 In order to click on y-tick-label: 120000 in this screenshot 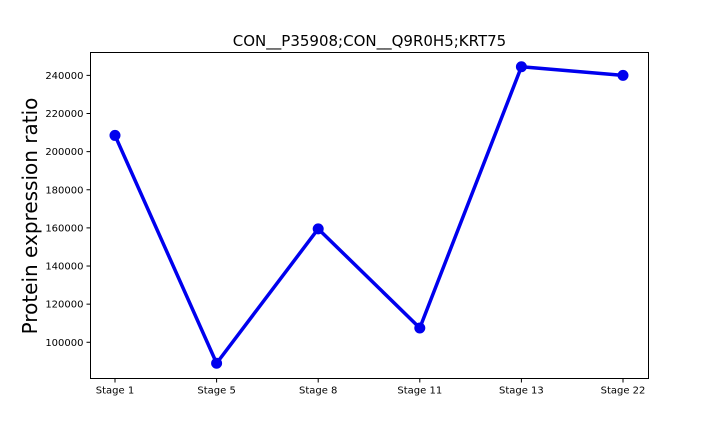, I will do `click(64, 305)`.